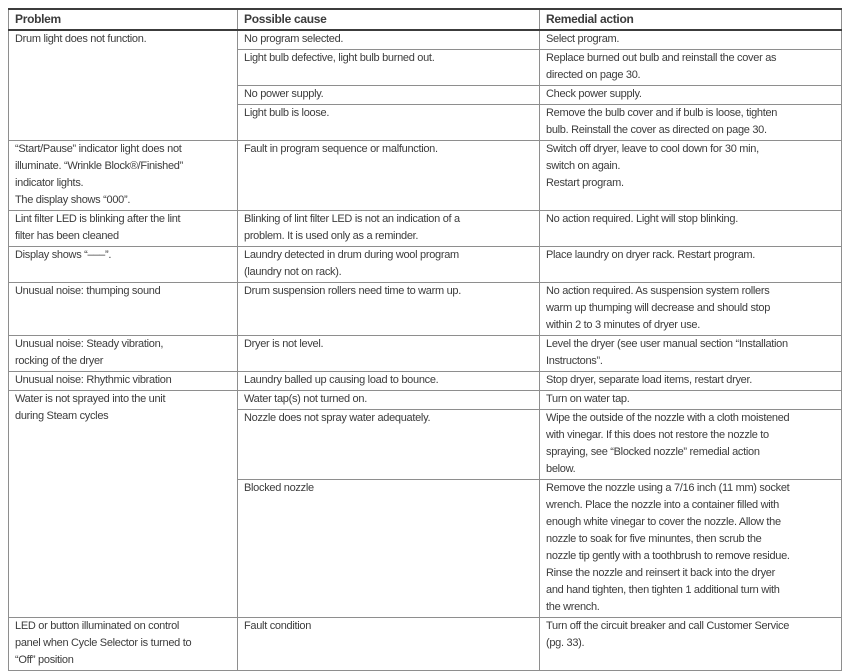 This screenshot has width=847, height=672. Describe the element at coordinates (388, 95) in the screenshot. I see `cause-cell: No power supply.` at that location.